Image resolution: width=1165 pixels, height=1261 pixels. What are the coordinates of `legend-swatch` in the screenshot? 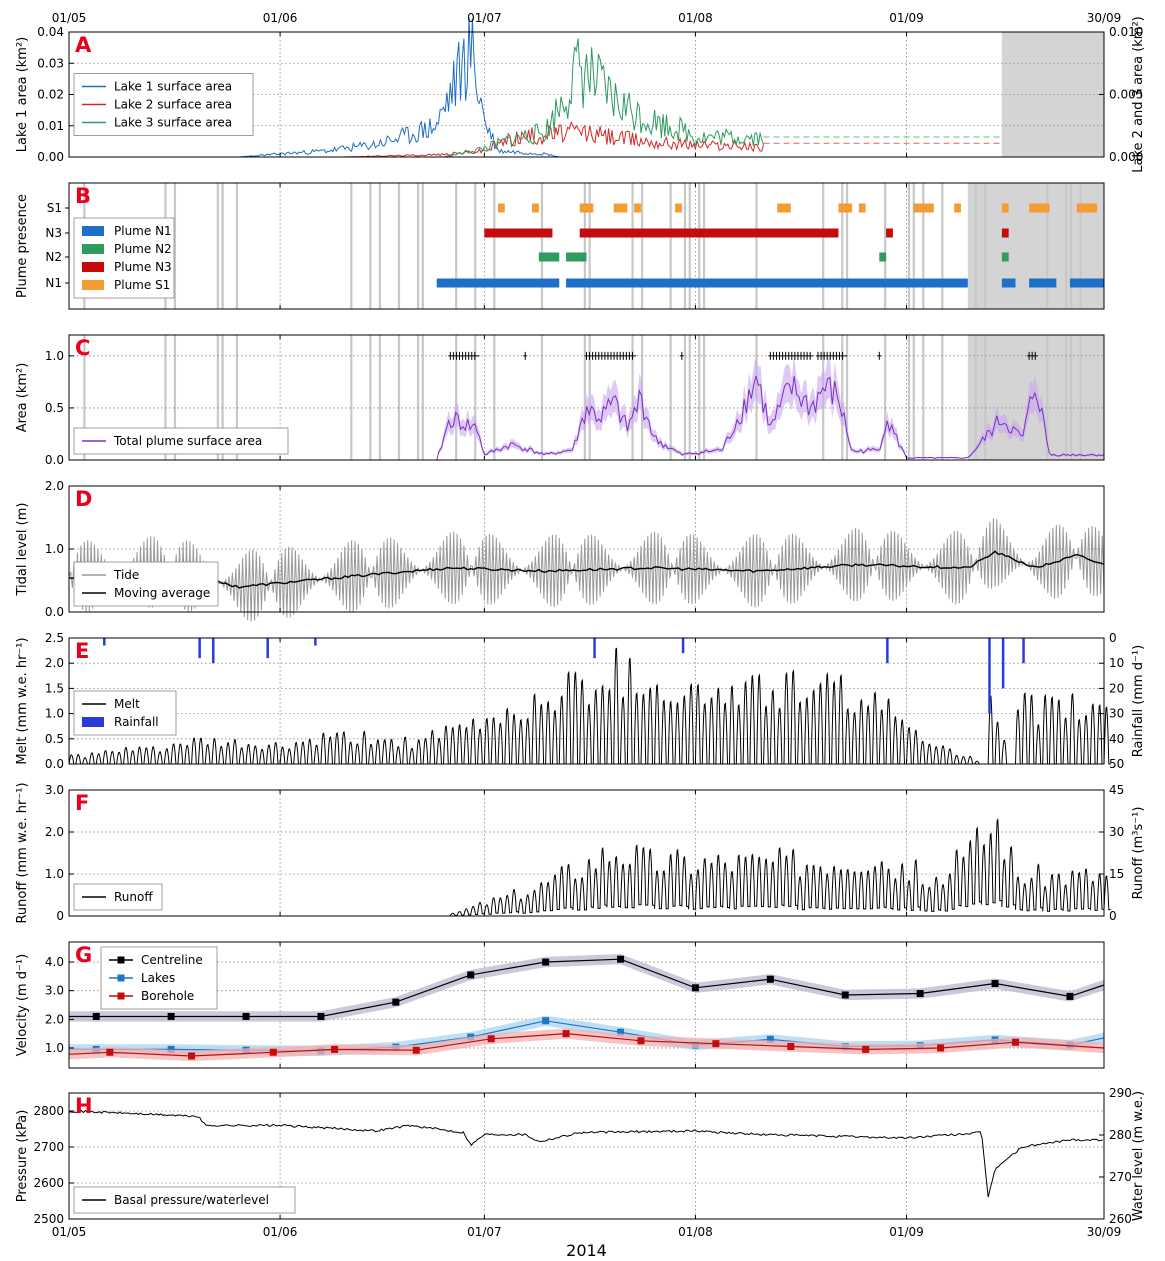 It's located at (93, 285).